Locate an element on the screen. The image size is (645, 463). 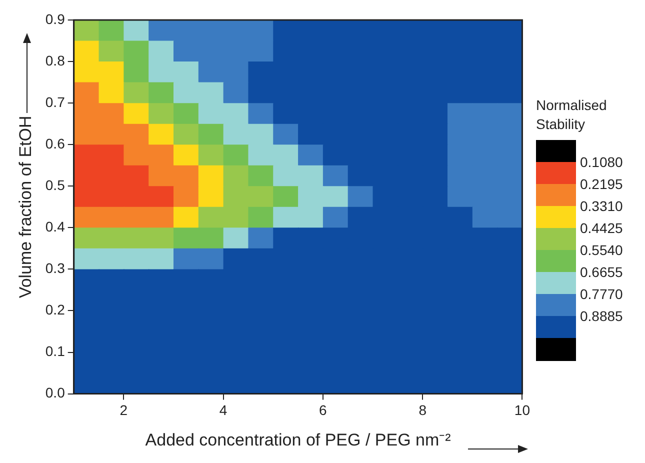
y-tick-label: 0.6 is located at coordinates (55, 143).